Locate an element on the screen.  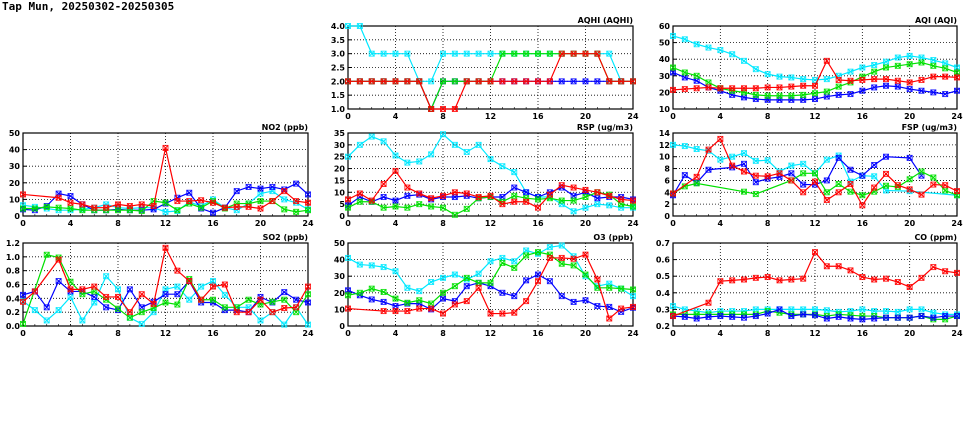
x-tick-label: 0 is located at coordinates (673, 223).